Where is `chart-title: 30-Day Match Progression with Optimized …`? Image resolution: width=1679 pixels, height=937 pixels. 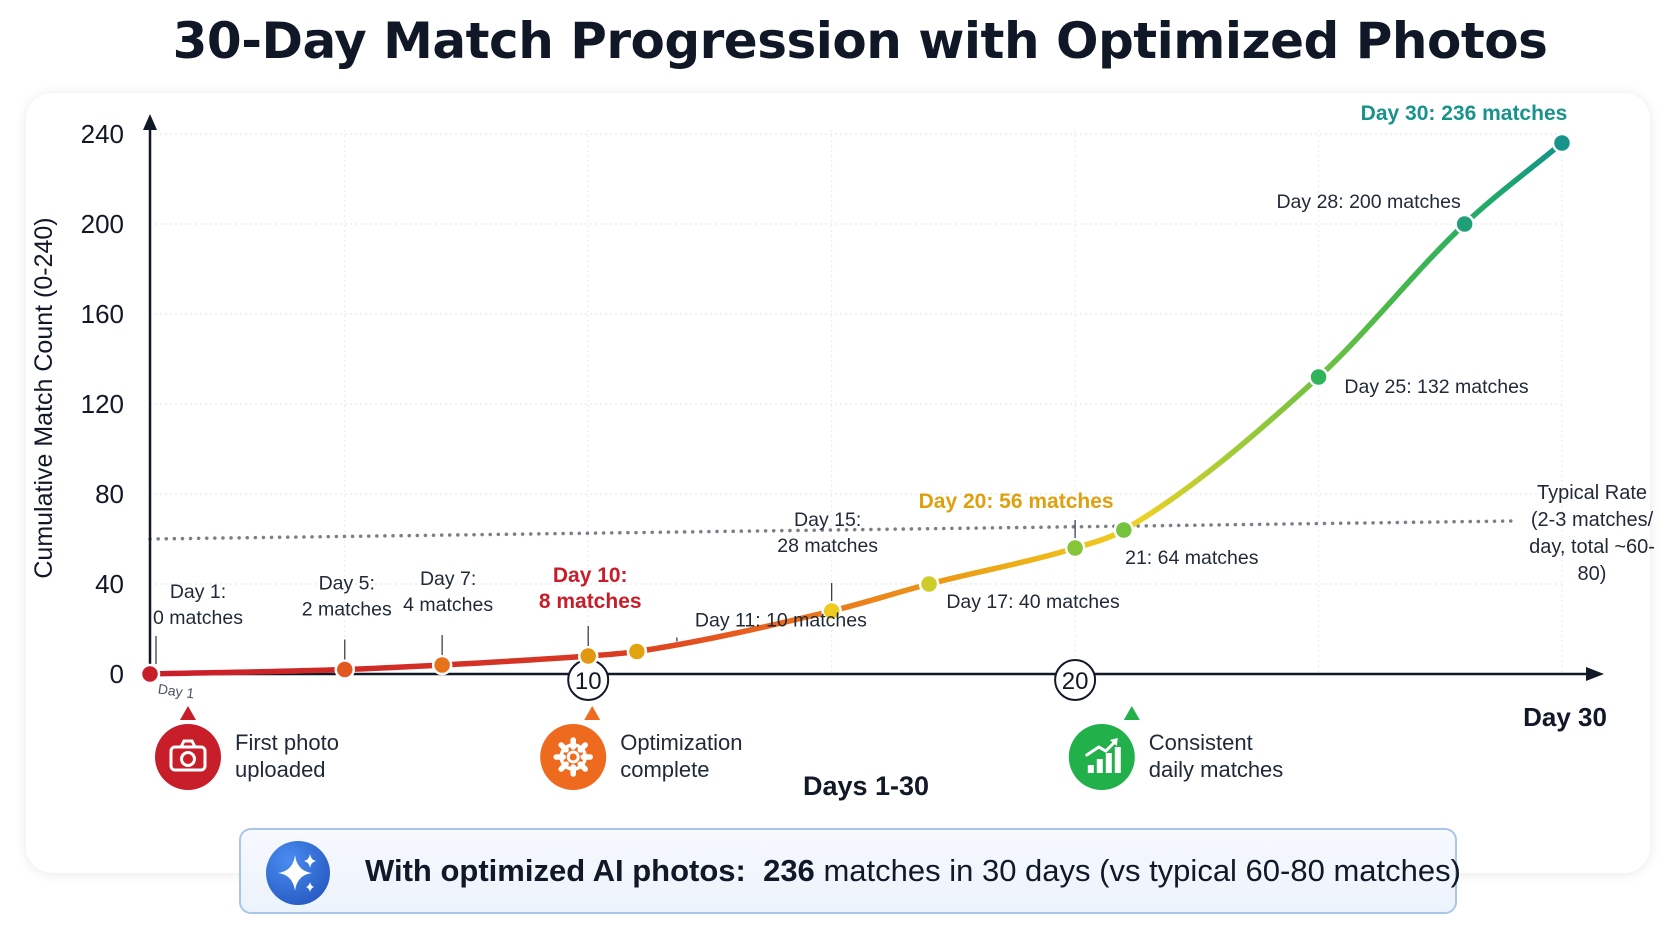 chart-title: 30-Day Match Progression with Optimized … is located at coordinates (860, 41).